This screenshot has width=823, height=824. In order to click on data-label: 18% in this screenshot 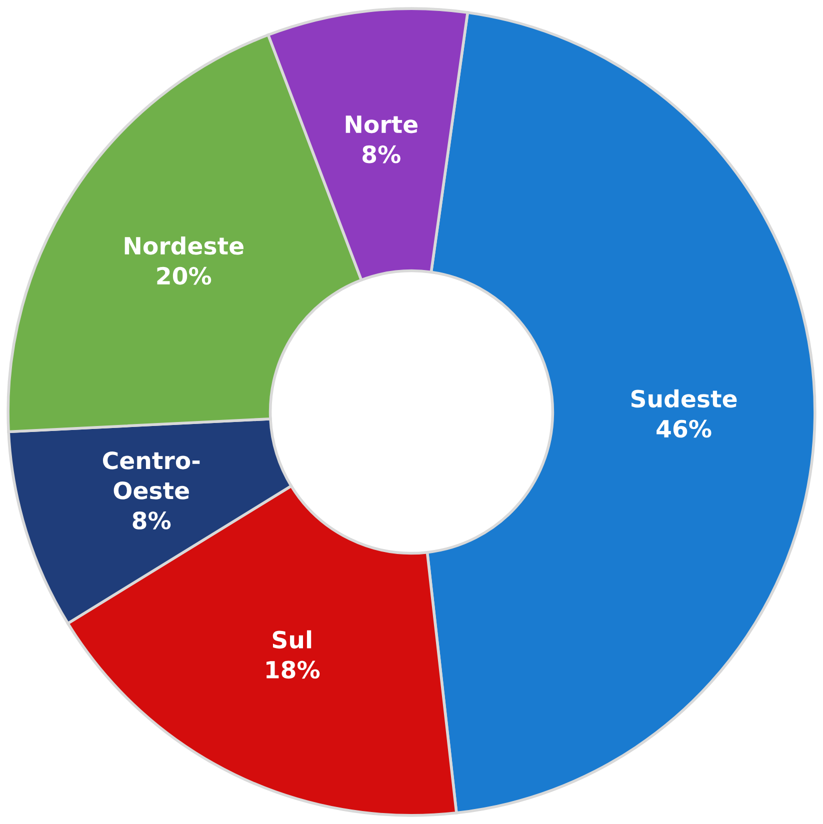, I will do `click(293, 669)`.